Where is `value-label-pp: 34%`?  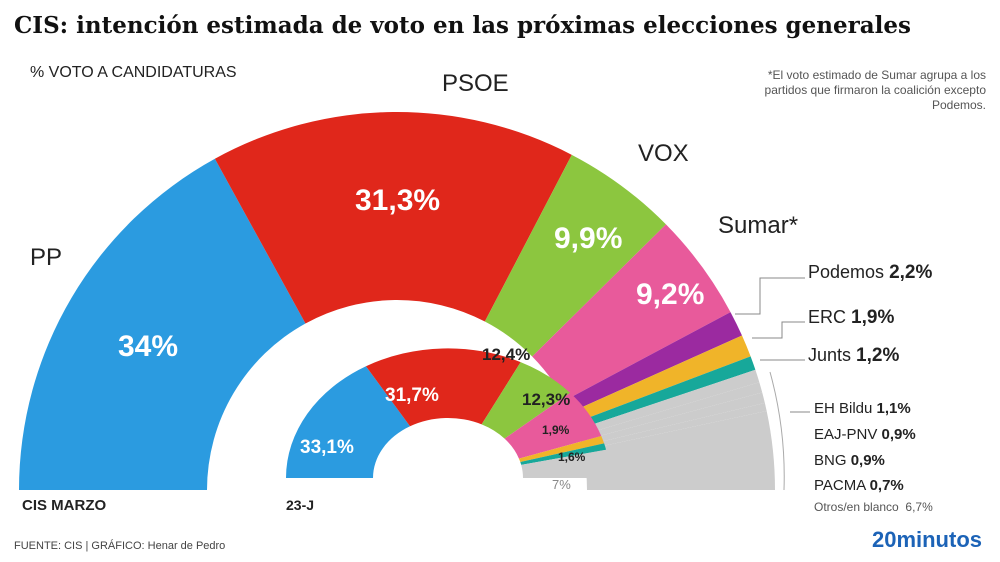
value-label-pp: 34% is located at coordinates (148, 346).